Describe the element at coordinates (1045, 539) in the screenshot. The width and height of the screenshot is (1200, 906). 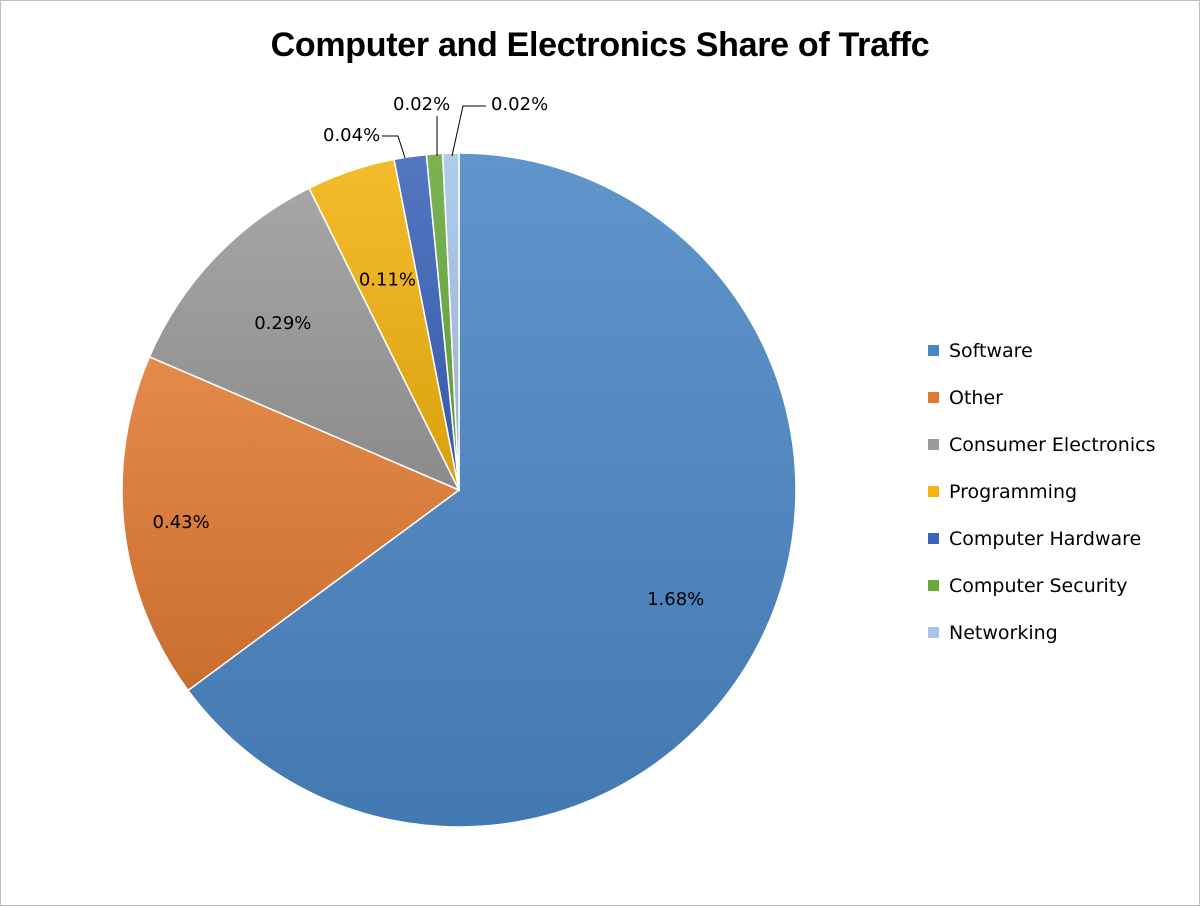
I see `legend-label-computer-hardware: Computer Hardware` at that location.